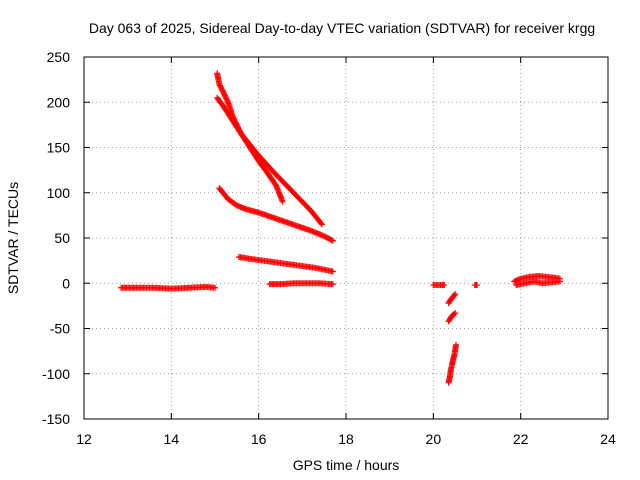 The image size is (640, 480). I want to click on x-tick-label: 14, so click(172, 439).